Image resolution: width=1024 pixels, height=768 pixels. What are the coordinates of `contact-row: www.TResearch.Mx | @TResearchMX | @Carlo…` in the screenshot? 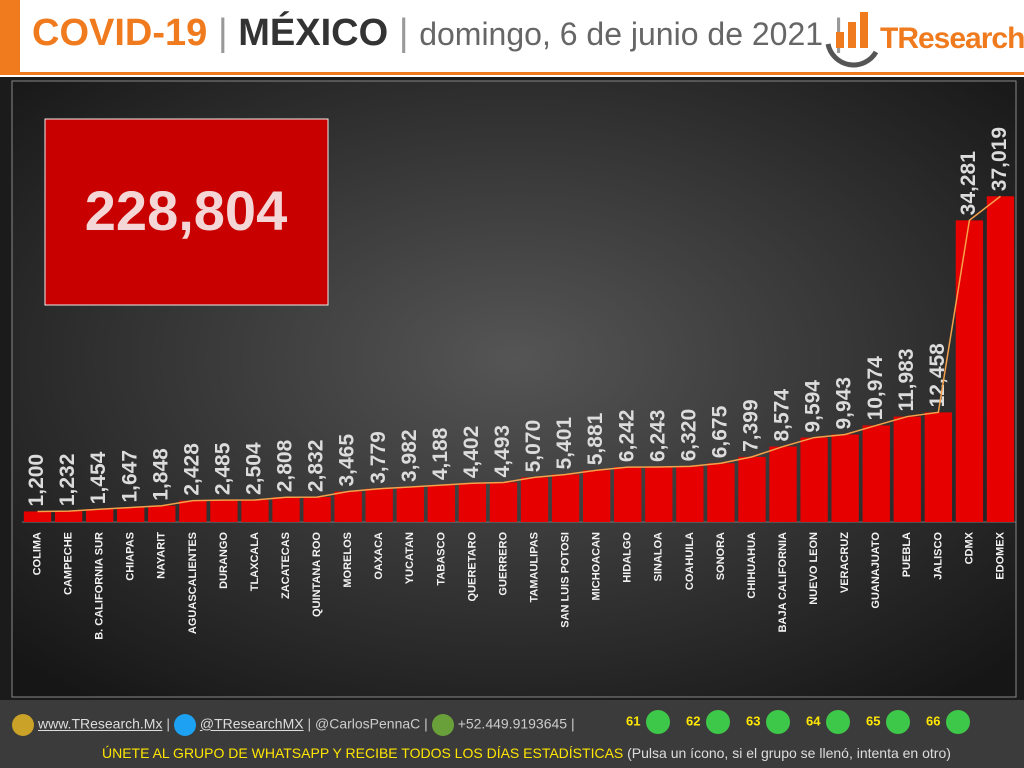 It's located at (293, 725).